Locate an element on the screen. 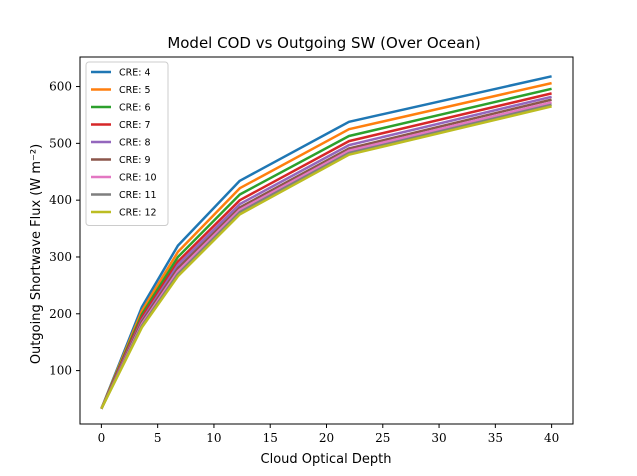 The image size is (637, 476). y-tick-label: 300 is located at coordinates (60, 257).